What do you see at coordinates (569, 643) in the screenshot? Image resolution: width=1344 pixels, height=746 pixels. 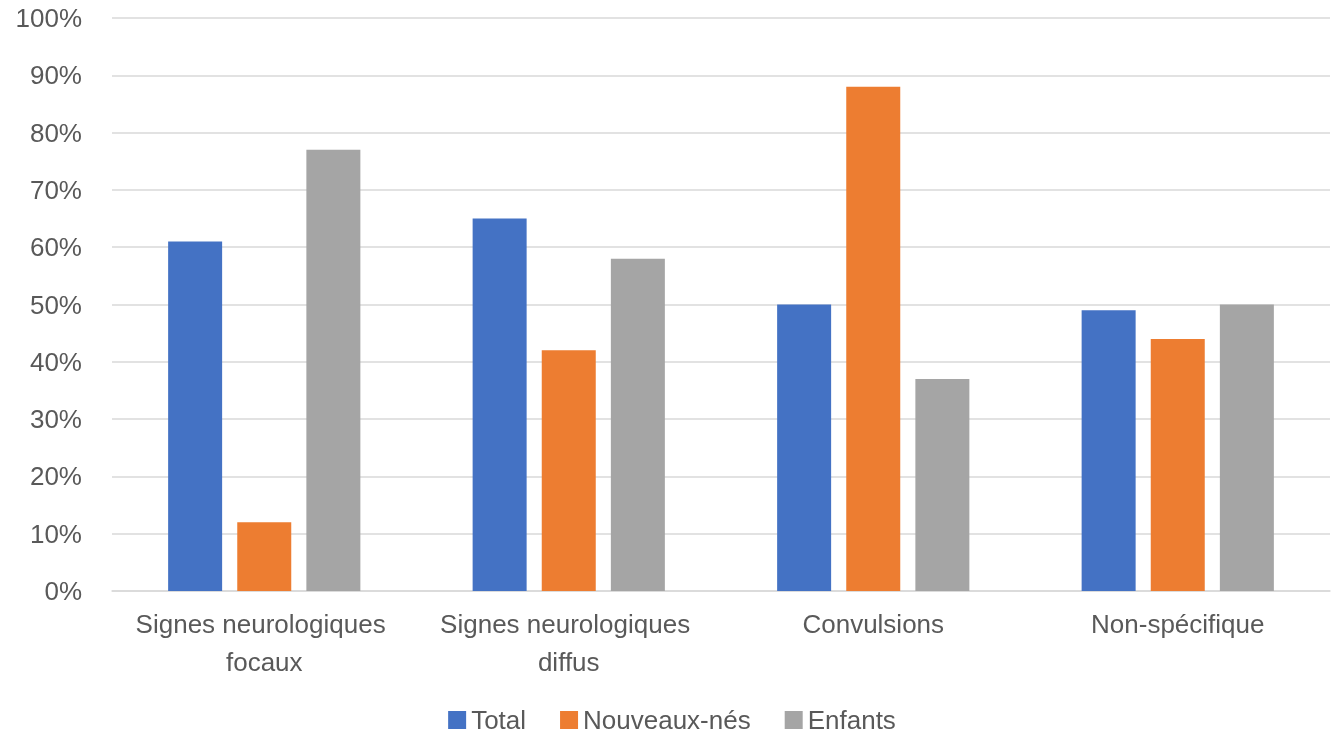 I see `x-tick-label: Signes neurologiques diffus` at bounding box center [569, 643].